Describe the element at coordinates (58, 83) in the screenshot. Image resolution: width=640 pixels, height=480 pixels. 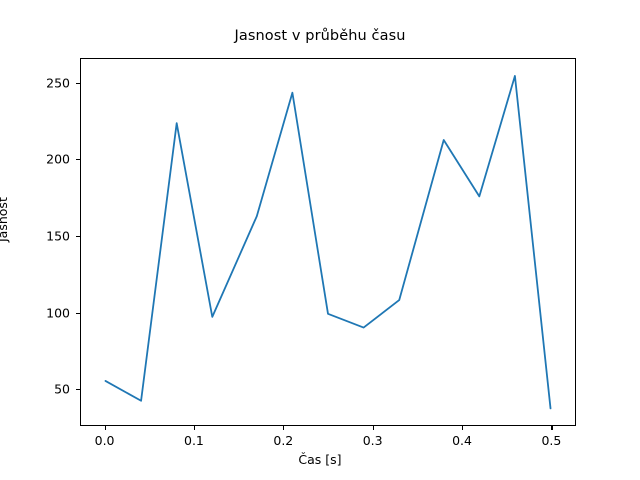
I see `y-tick-label: 250` at that location.